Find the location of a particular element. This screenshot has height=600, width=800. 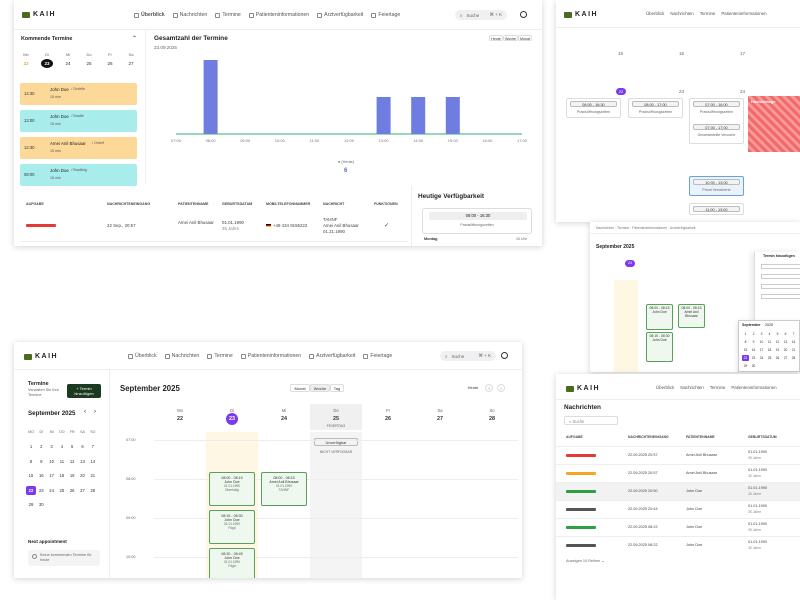

appointment-slot: 08:15 - 08:30 John Doe is located at coordinates (659, 347).